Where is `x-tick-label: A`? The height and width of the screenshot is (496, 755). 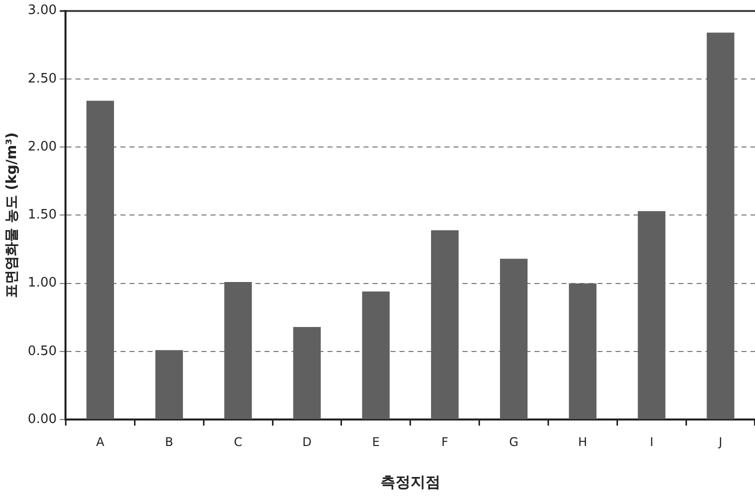
x-tick-label: A is located at coordinates (101, 441).